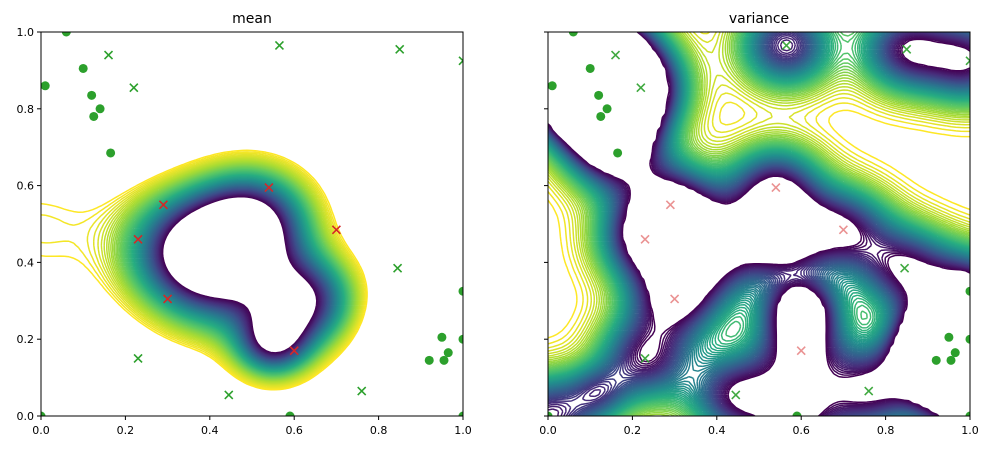 Image resolution: width=992 pixels, height=455 pixels. What do you see at coordinates (26, 109) in the screenshot?
I see `y-tick-label: 0.8` at bounding box center [26, 109].